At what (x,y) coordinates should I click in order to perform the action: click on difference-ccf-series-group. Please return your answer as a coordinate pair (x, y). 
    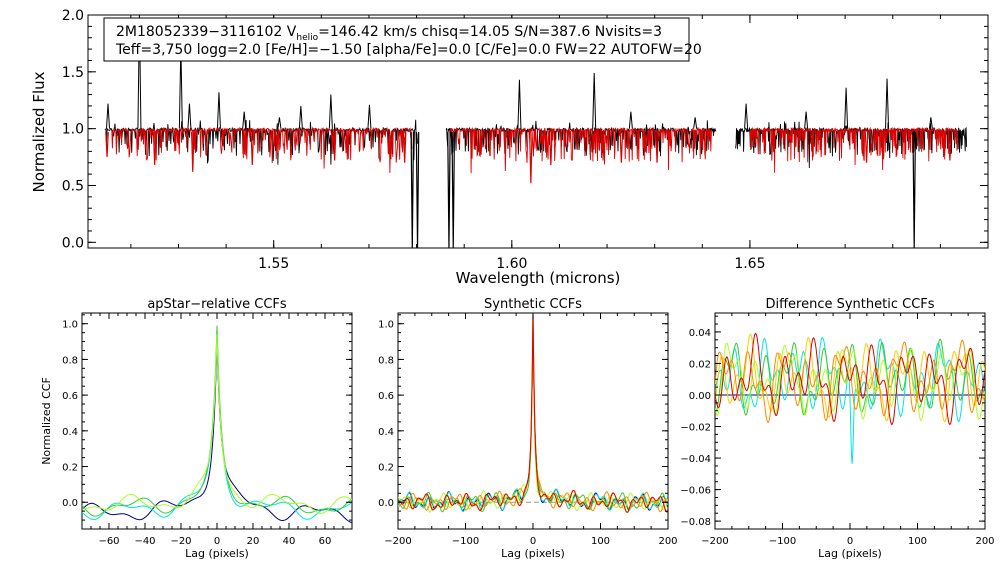
    Looking at the image, I should click on (850, 398).